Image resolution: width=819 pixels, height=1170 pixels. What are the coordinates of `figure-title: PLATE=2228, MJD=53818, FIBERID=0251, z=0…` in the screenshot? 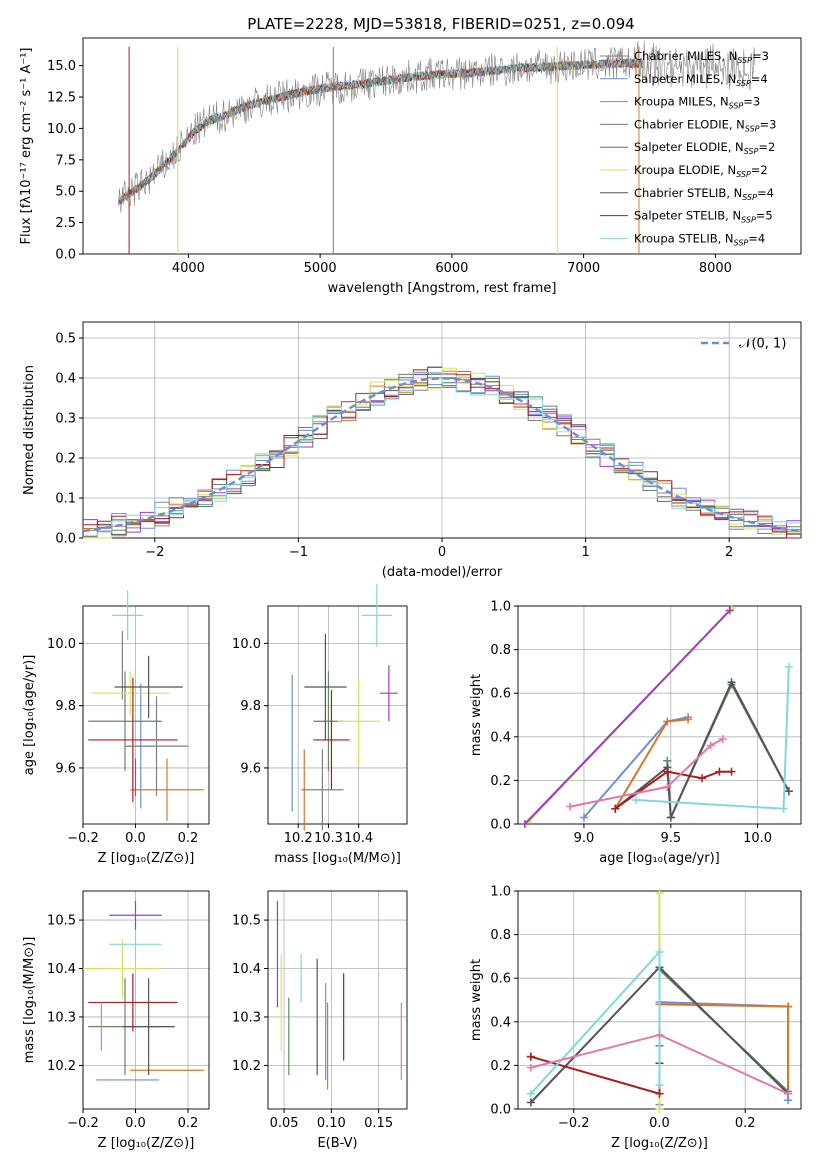 It's located at (440, 24).